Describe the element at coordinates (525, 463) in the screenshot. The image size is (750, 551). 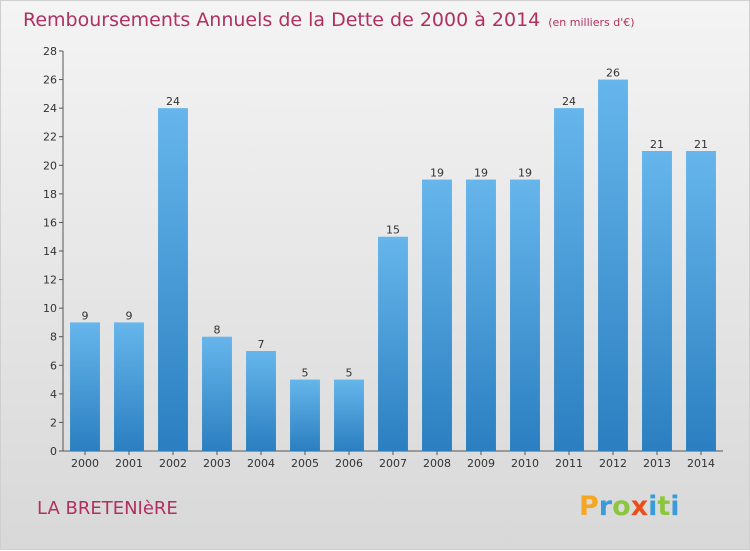
I see `x-tick-label: 2010` at that location.